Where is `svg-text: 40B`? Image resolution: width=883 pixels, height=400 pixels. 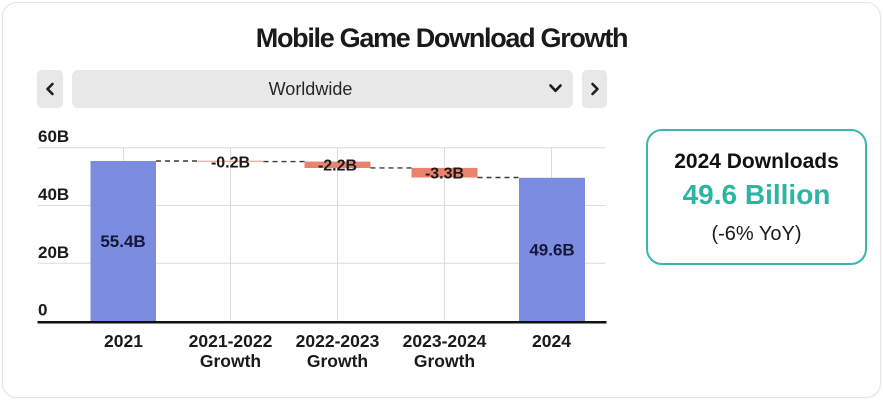 svg-text: 40B is located at coordinates (53, 194).